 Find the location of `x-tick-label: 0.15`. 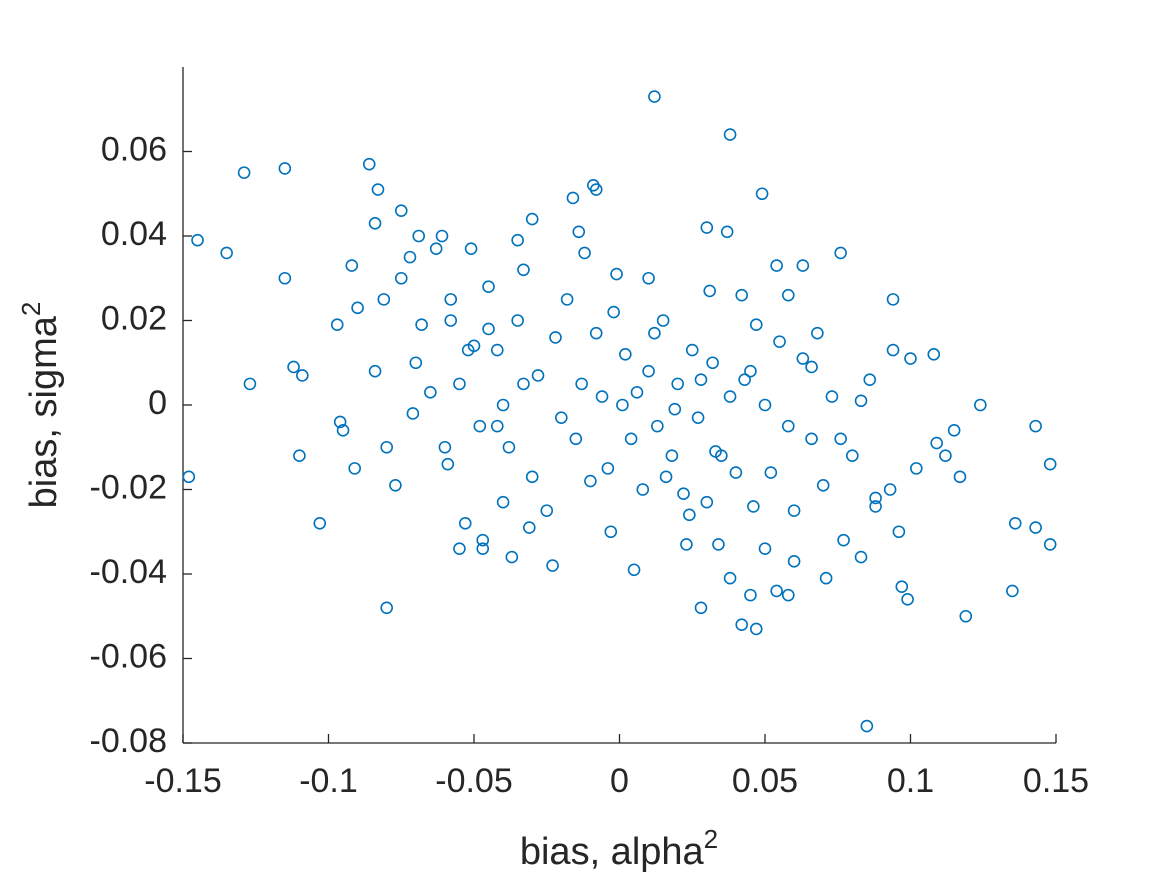

x-tick-label: 0.15 is located at coordinates (1056, 781).